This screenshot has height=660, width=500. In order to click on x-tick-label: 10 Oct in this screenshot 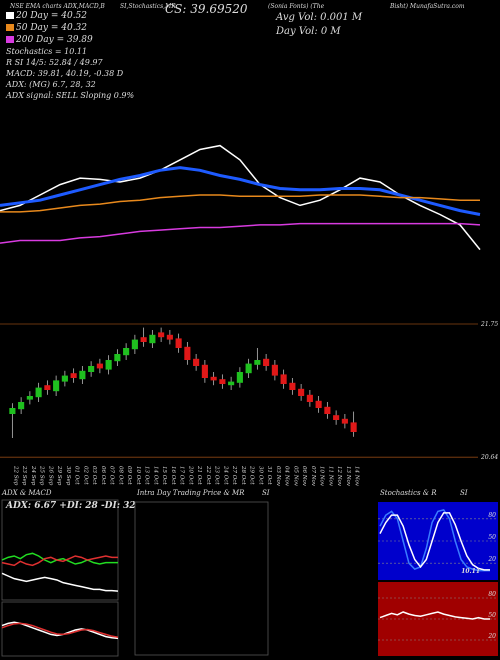, I will do `click(138, 475)`.